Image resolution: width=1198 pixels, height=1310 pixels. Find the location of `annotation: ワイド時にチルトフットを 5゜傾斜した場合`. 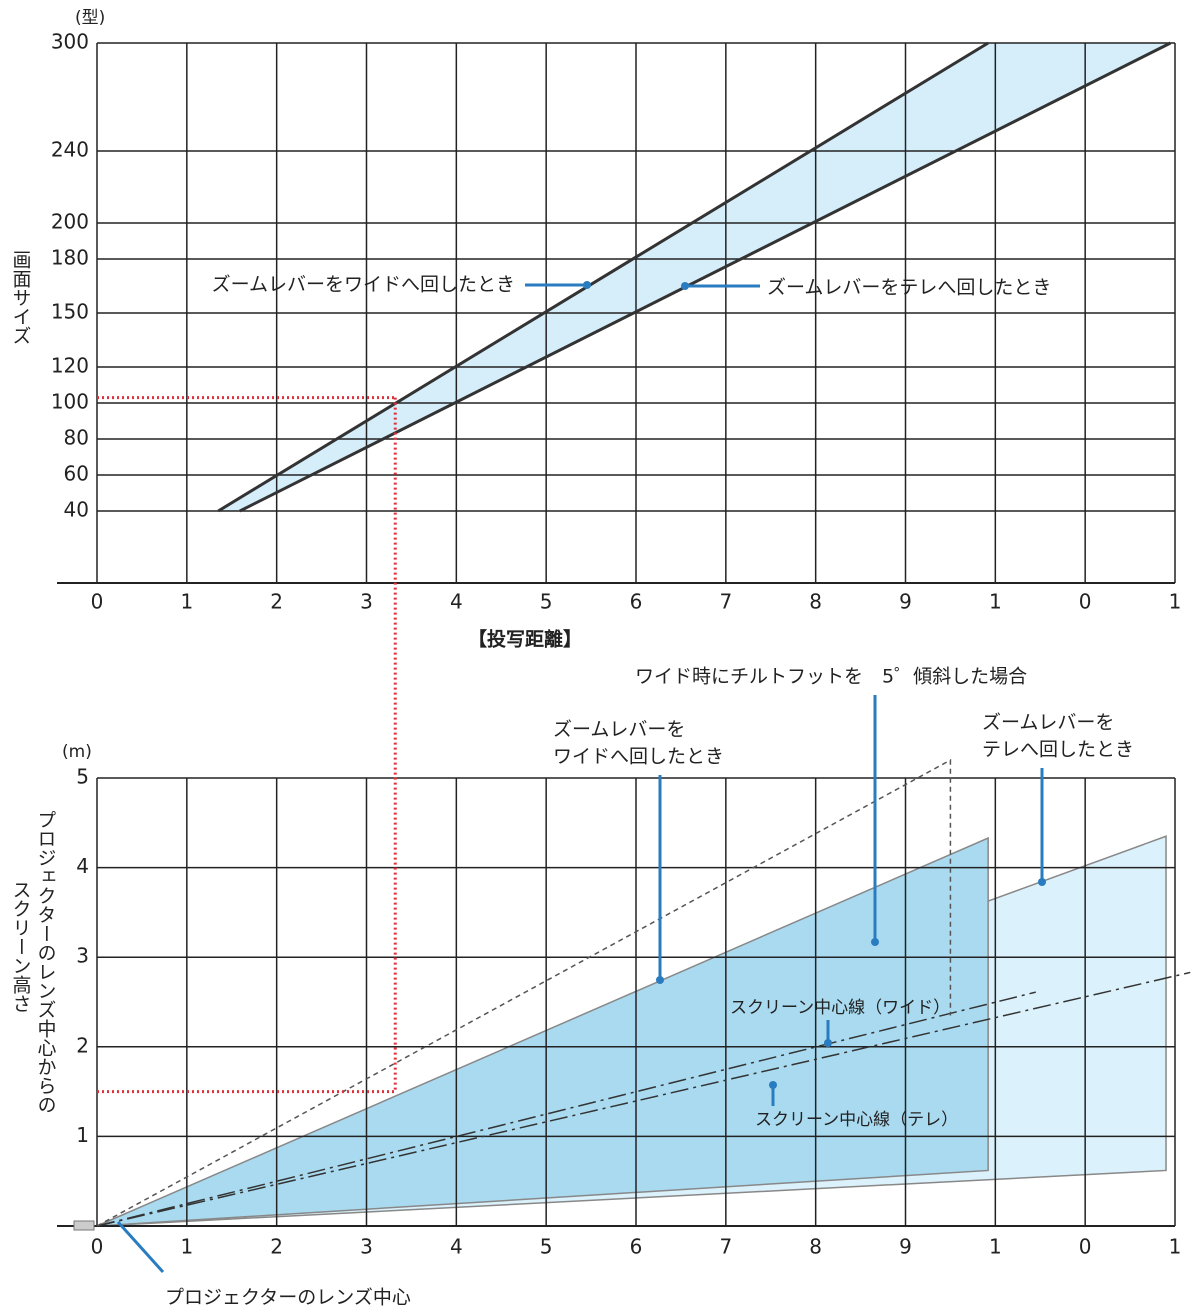

annotation: ワイド時にチルトフットを 5゜傾斜した場合 is located at coordinates (831, 677).